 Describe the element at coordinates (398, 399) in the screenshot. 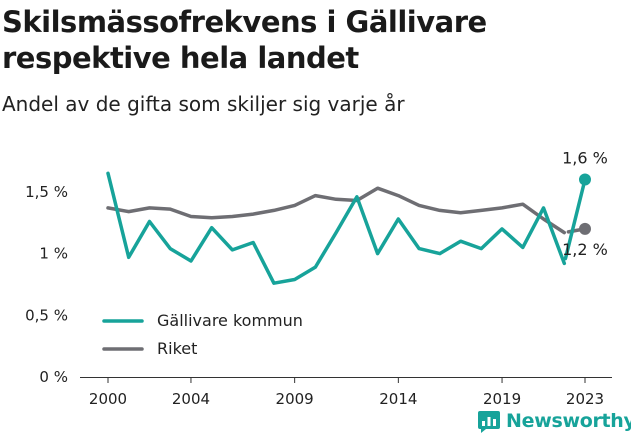

I see `x-tick-label: 2014` at that location.